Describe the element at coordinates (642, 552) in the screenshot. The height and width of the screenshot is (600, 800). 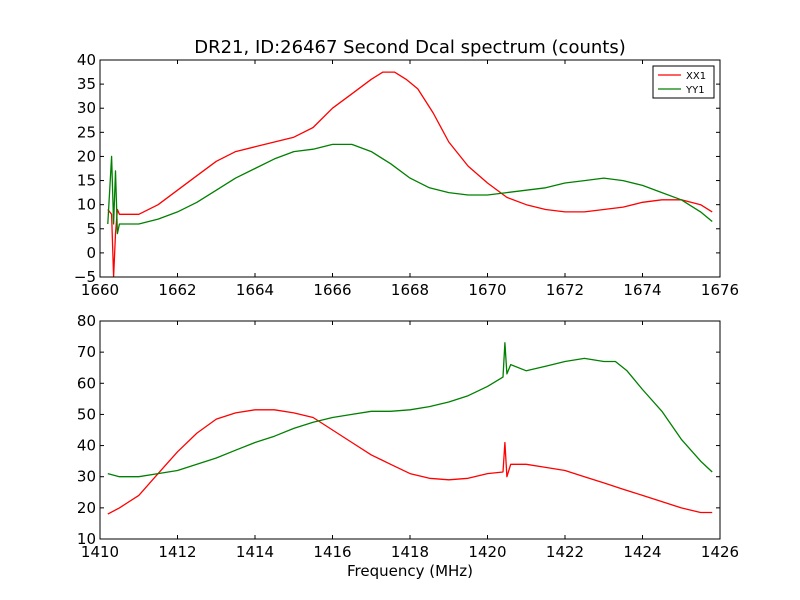
I see `x-tick-label: 1424` at that location.